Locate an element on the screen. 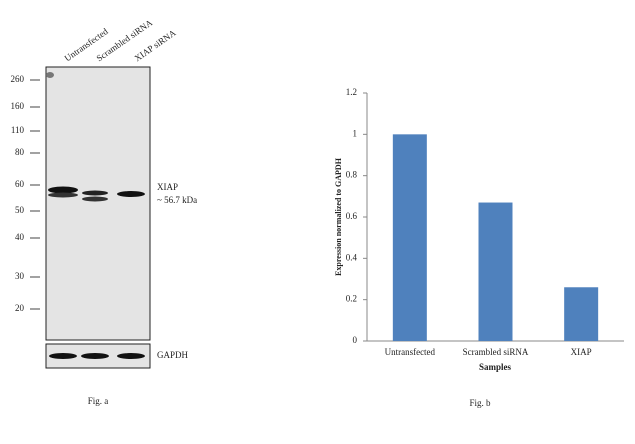  blot-smear is located at coordinates (50, 75).